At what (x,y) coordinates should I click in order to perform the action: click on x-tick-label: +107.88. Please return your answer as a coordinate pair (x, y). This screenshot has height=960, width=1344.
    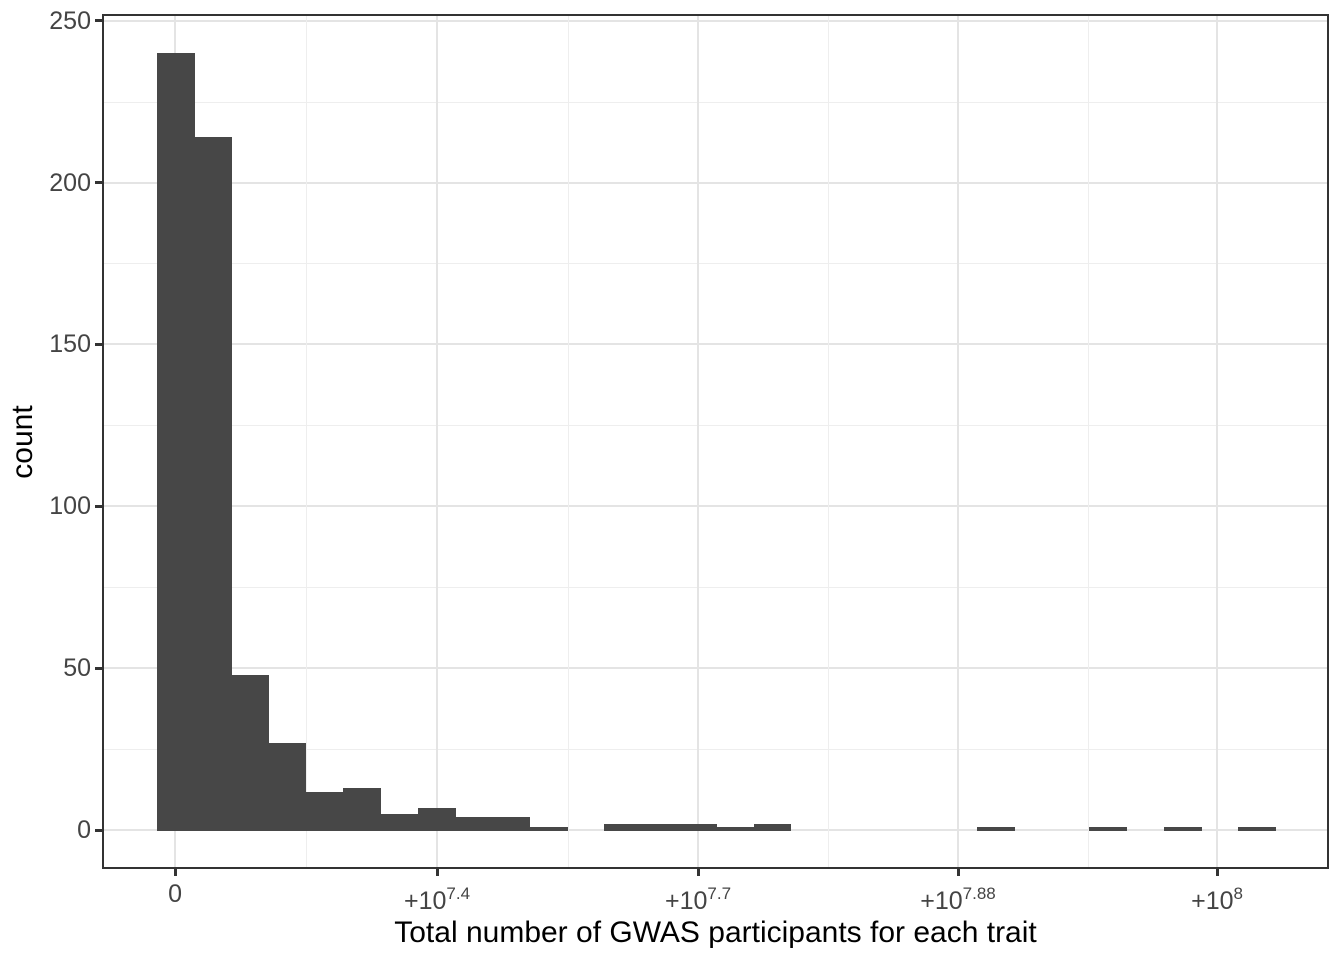
    Looking at the image, I should click on (958, 897).